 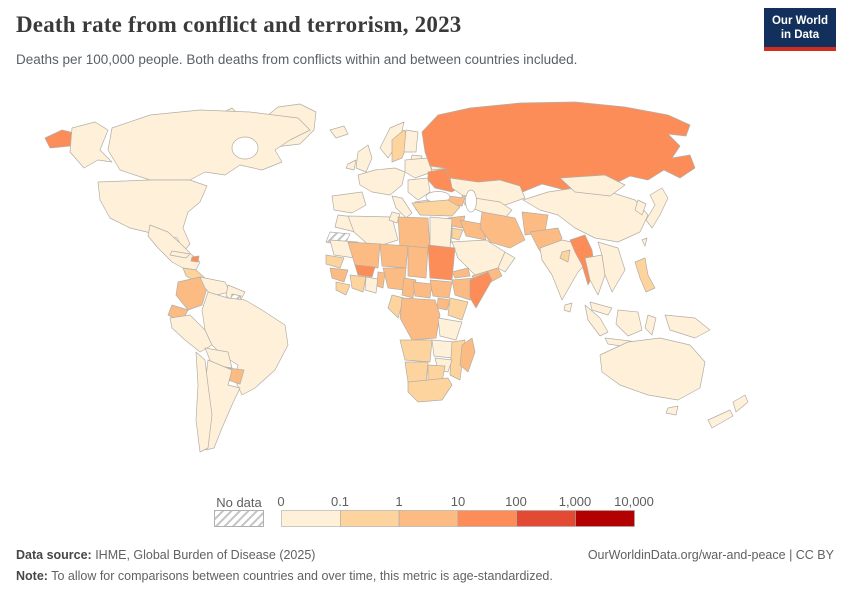 I want to click on legend-no-data-swatch, so click(x=239, y=518).